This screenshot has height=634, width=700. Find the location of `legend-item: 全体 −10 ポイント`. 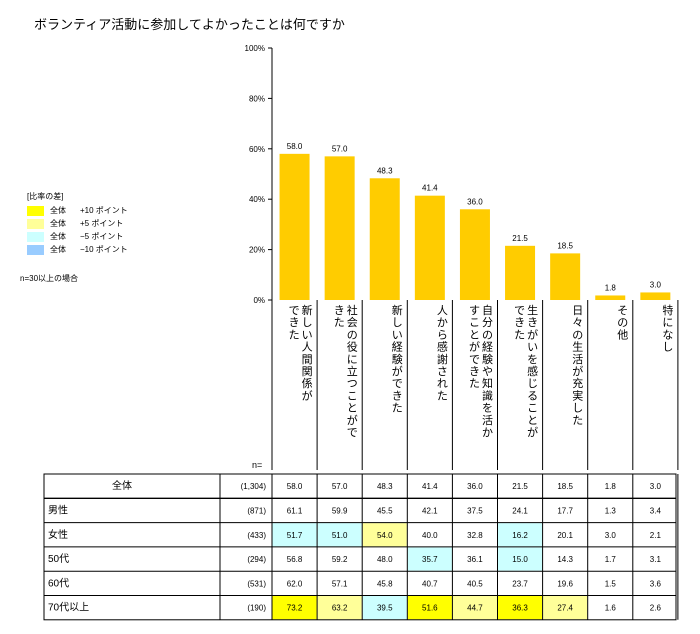

legend-item: 全体 −10 ポイント is located at coordinates (77, 249).